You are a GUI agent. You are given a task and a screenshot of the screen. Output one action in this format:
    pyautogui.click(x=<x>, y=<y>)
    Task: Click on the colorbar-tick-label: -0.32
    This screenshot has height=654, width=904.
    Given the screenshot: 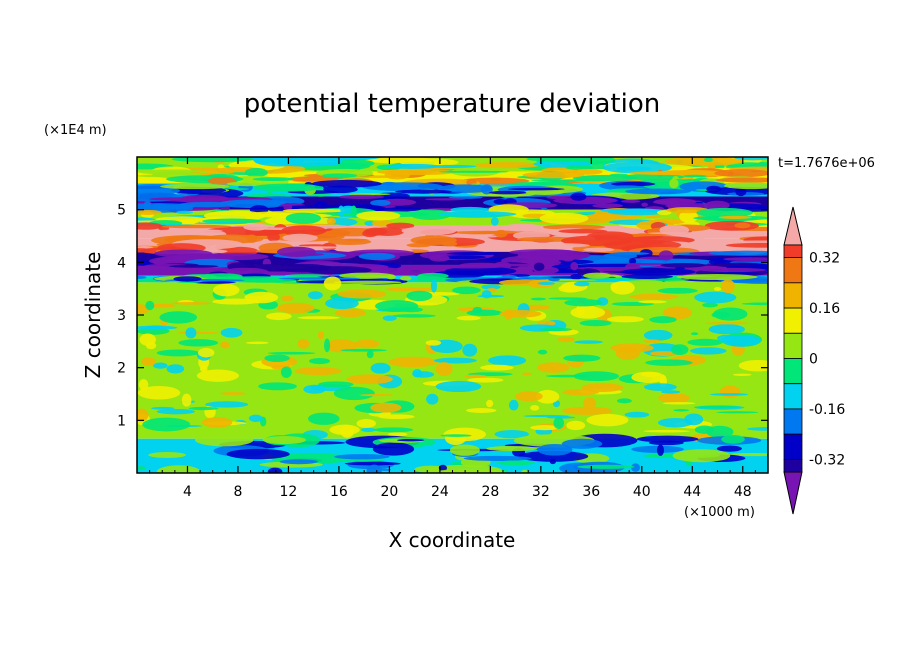 What is the action you would take?
    pyautogui.click(x=827, y=460)
    